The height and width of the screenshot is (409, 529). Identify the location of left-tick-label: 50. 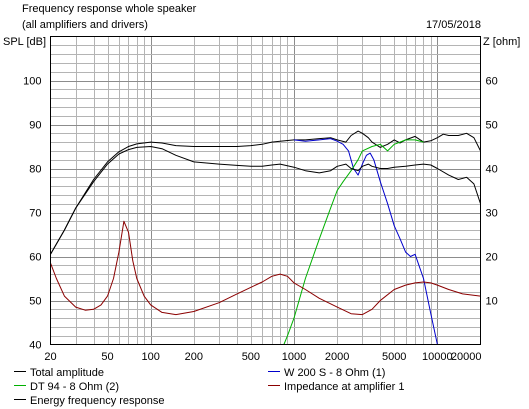
(35, 302).